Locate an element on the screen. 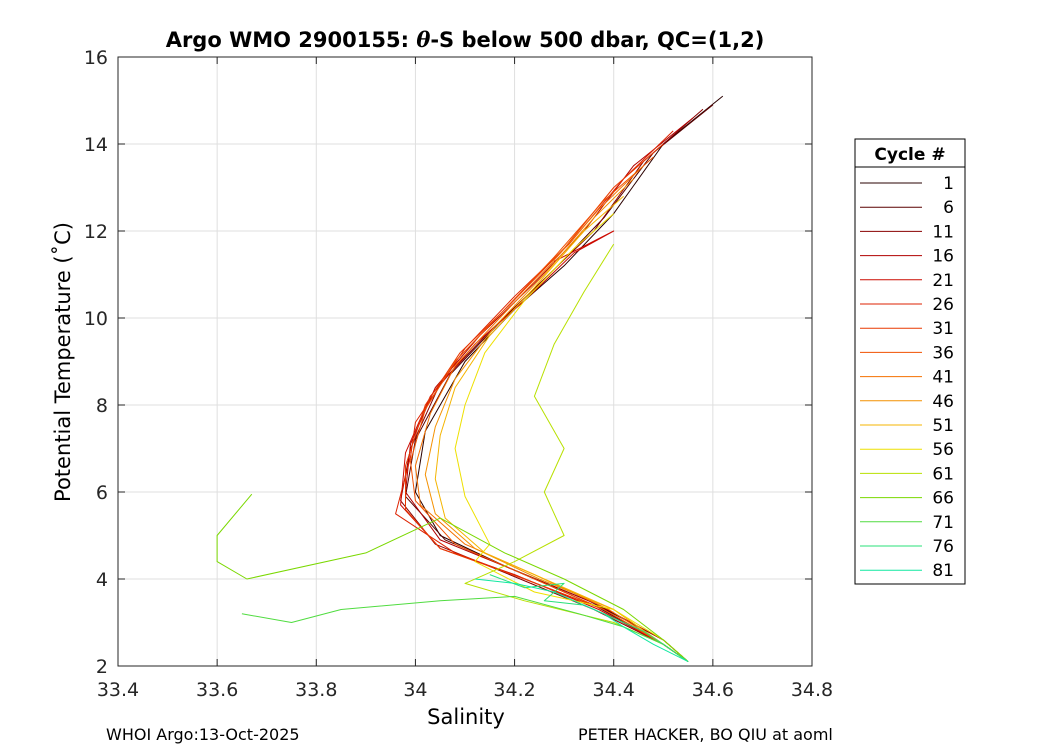 The height and width of the screenshot is (750, 1050). legend-label: 81 is located at coordinates (943, 571).